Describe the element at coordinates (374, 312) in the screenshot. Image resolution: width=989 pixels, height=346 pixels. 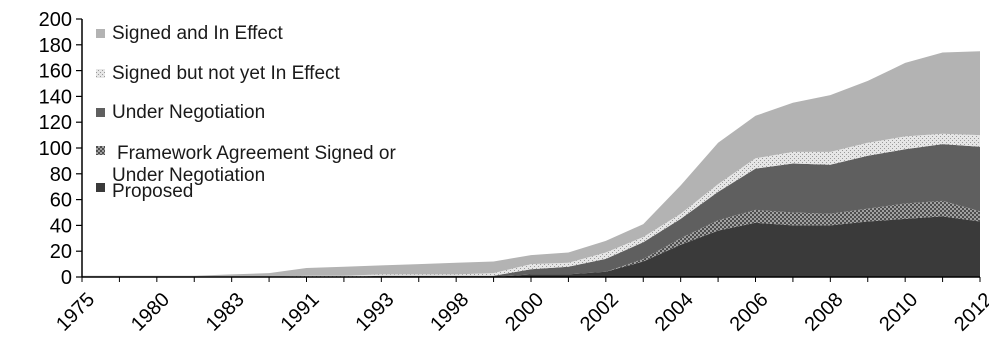
I see `x-tick-label: 1993` at that location.